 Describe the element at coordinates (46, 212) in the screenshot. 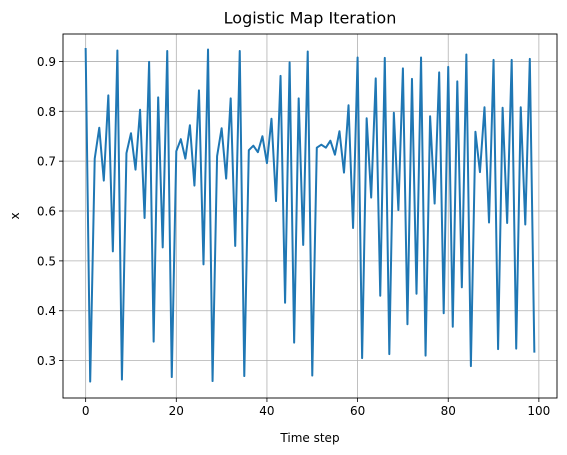

I see `y-tick-label: 0.6` at that location.